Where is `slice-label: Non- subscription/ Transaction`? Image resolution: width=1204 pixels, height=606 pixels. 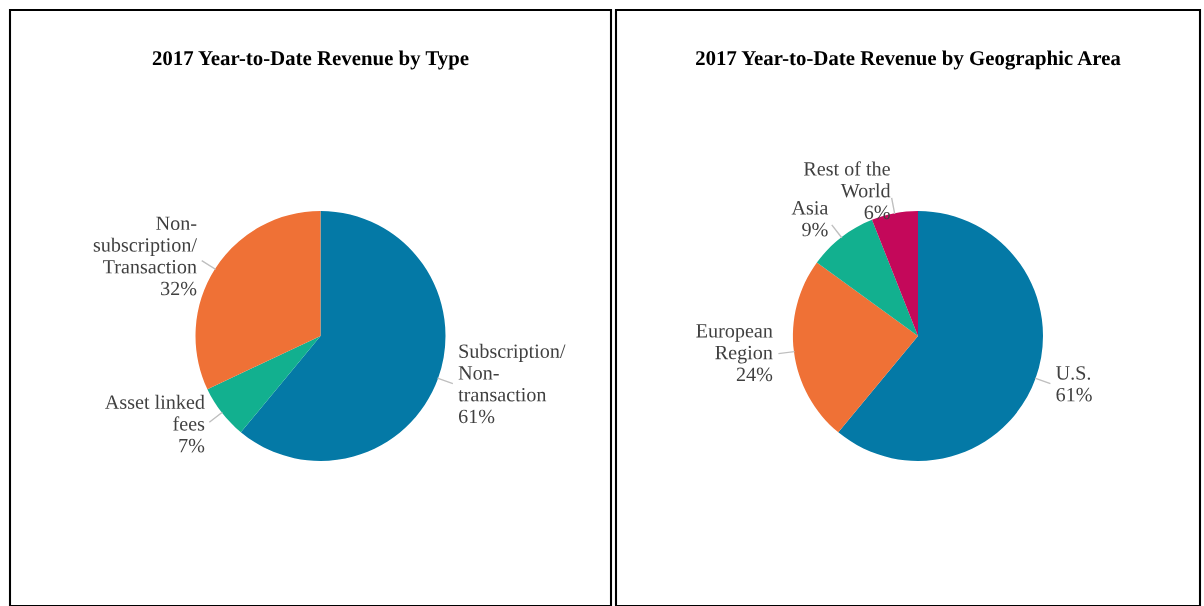 slice-label: Non- subscription/ Transaction is located at coordinates (145, 245).